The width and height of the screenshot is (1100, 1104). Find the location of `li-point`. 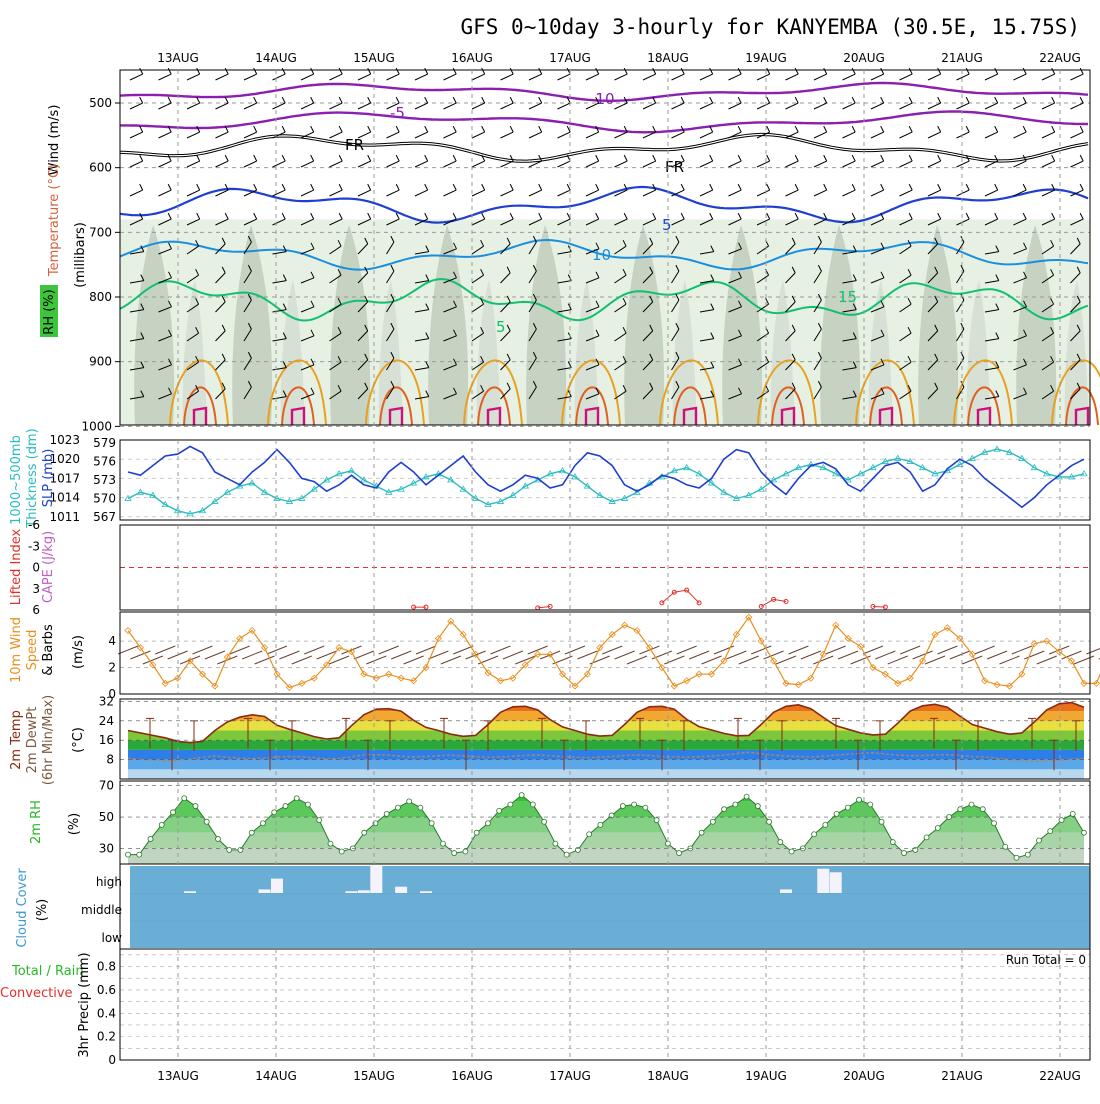

li-point is located at coordinates (662, 603).